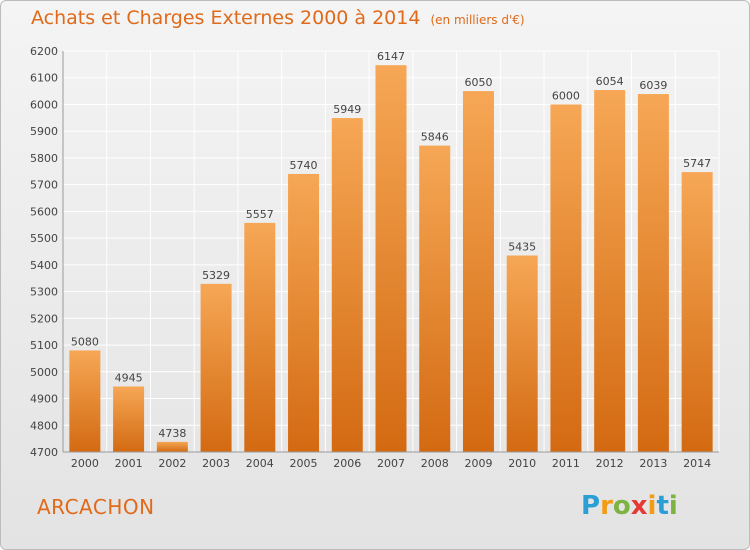 The width and height of the screenshot is (750, 550). What do you see at coordinates (522, 247) in the screenshot?
I see `data-label: 5435` at bounding box center [522, 247].